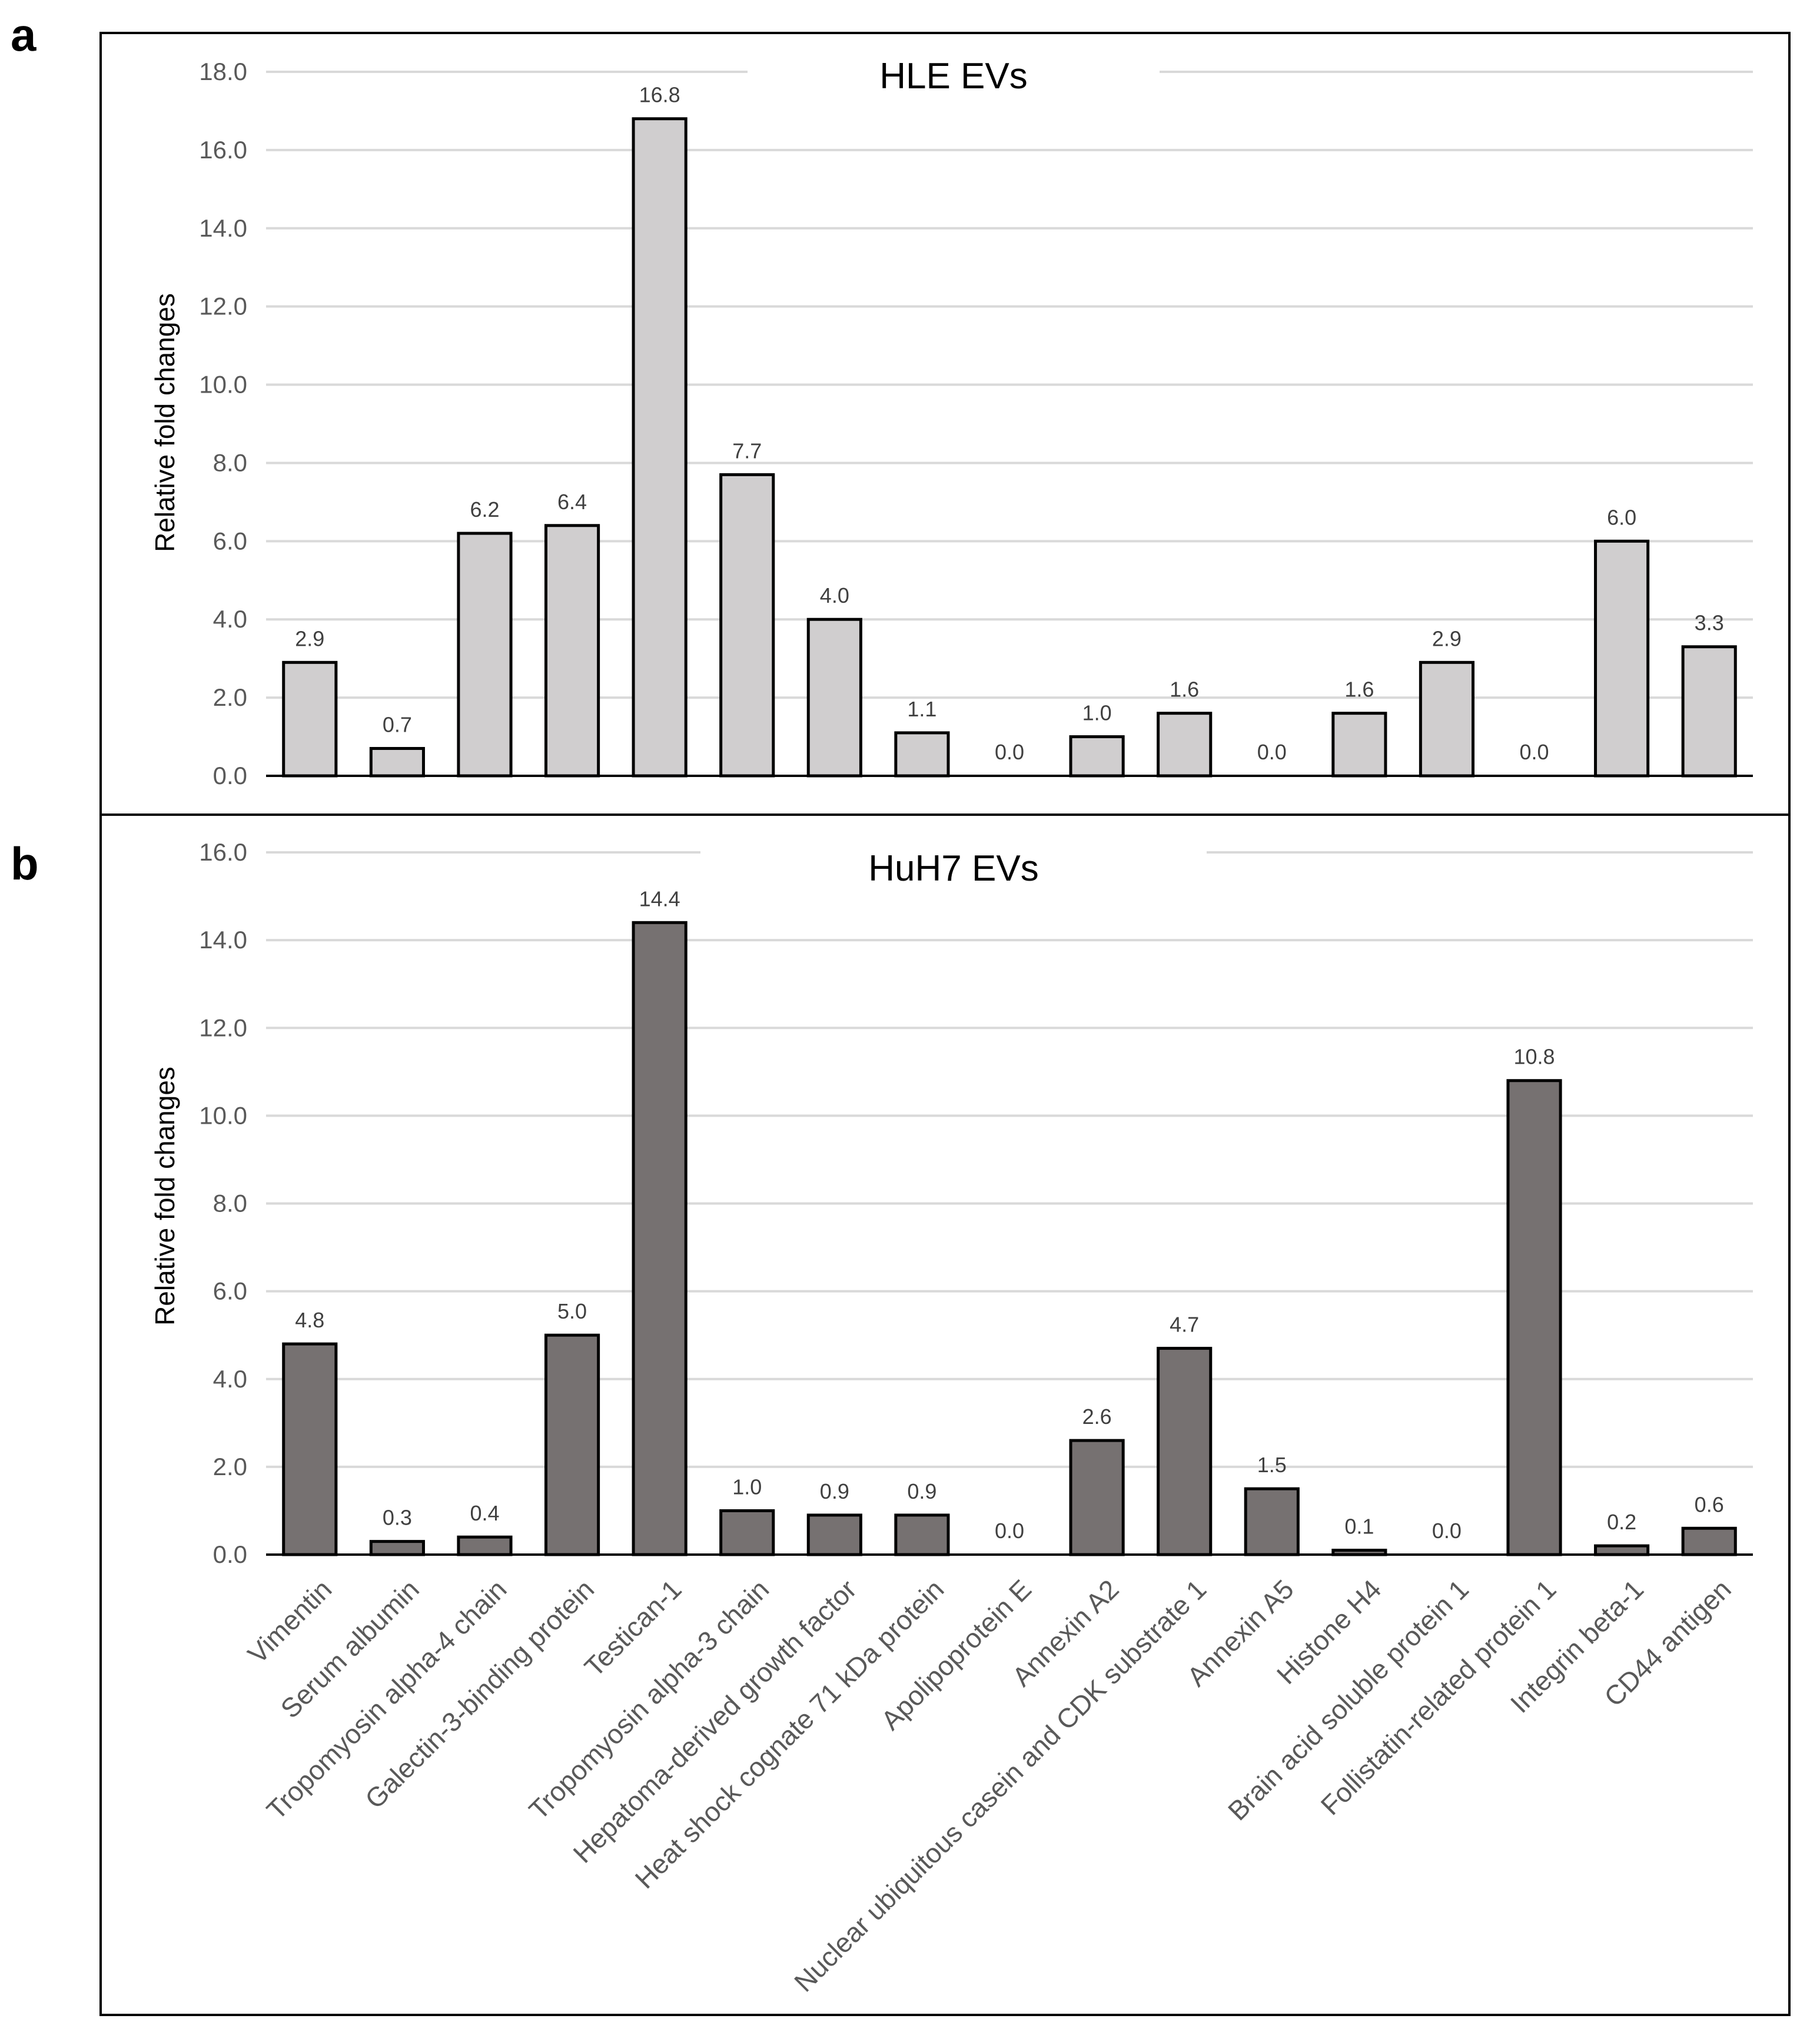 The width and height of the screenshot is (1820, 2032). I want to click on chart-a-ylabel: Relative fold changes, so click(165, 423).